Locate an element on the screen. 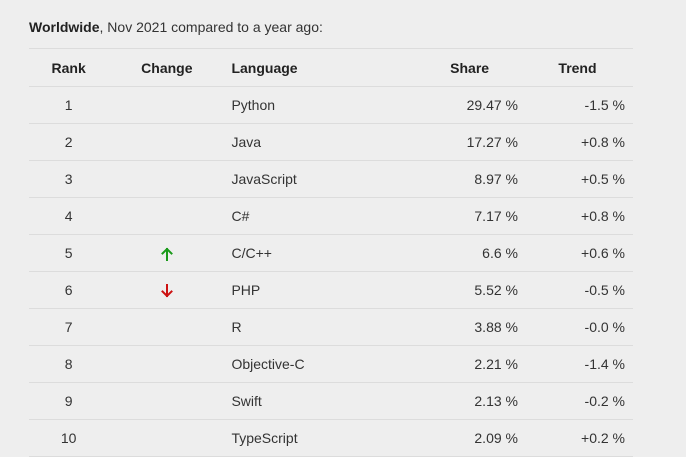 The image size is (686, 457). language-cell: Python is located at coordinates (303, 105).